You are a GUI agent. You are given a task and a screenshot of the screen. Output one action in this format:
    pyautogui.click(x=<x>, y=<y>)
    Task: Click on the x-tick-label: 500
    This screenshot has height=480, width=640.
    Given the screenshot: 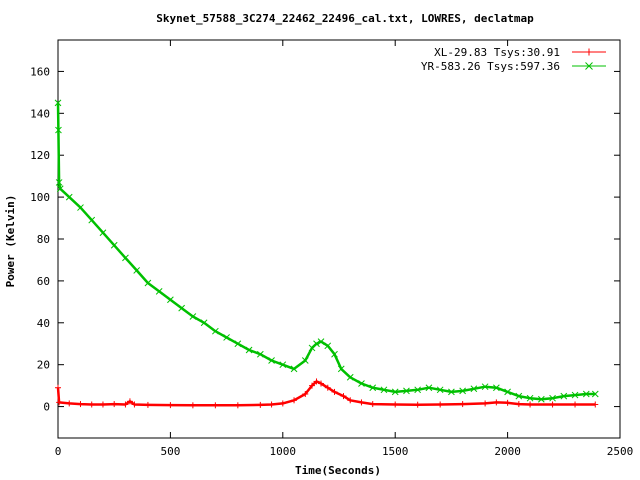 What is the action you would take?
    pyautogui.click(x=170, y=451)
    